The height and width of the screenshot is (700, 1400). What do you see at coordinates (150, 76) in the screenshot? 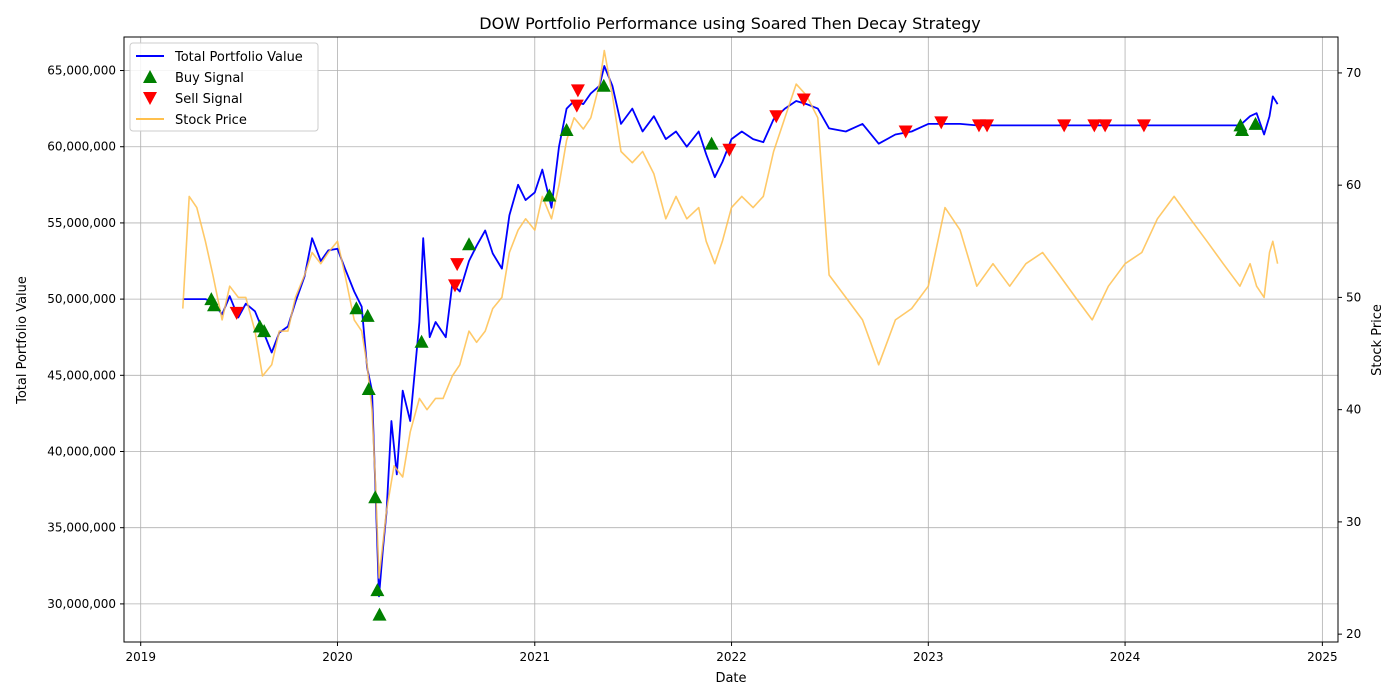
I see `legend-swatch-buy` at bounding box center [150, 76].